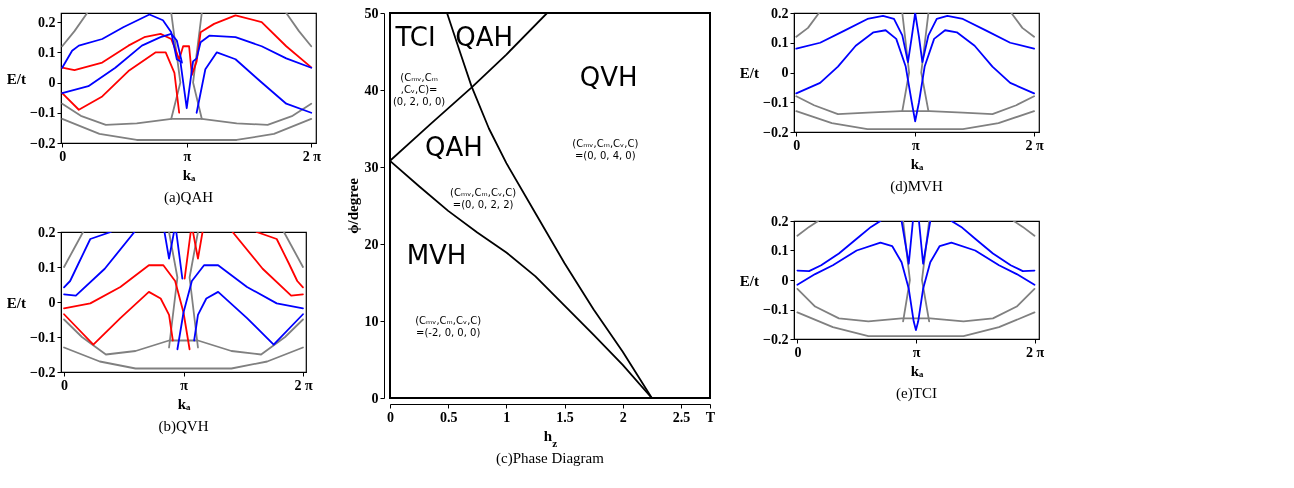 This screenshot has width=1294, height=488. What do you see at coordinates (371, 244) in the screenshot?
I see `y-tick-label: 20` at bounding box center [371, 244].